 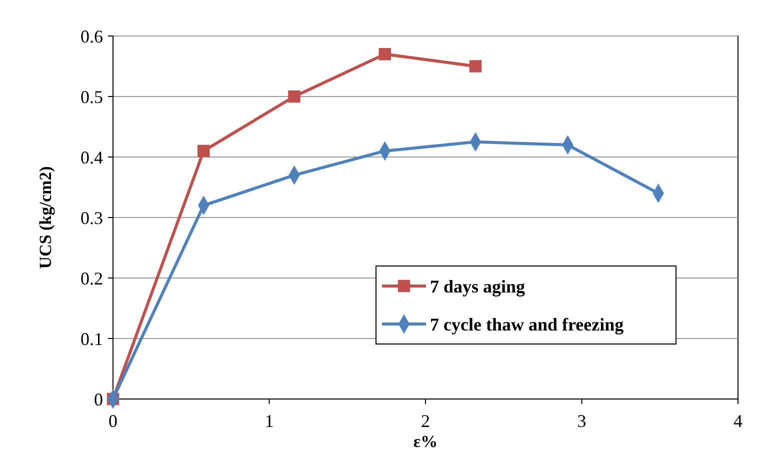 I want to click on x-tick-label: 4, so click(x=738, y=421).